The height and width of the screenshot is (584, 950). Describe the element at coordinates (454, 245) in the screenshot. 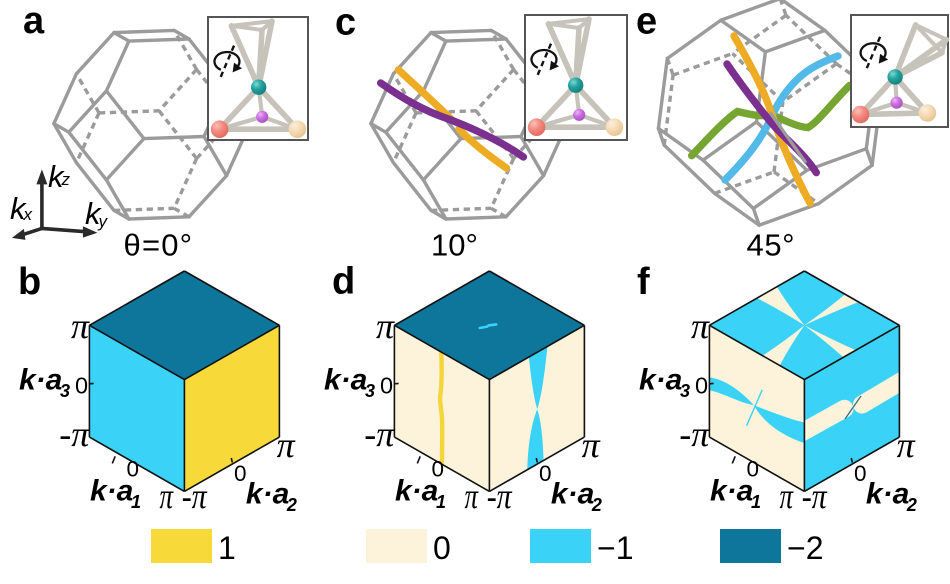

I see `svg-text: 10°` at that location.